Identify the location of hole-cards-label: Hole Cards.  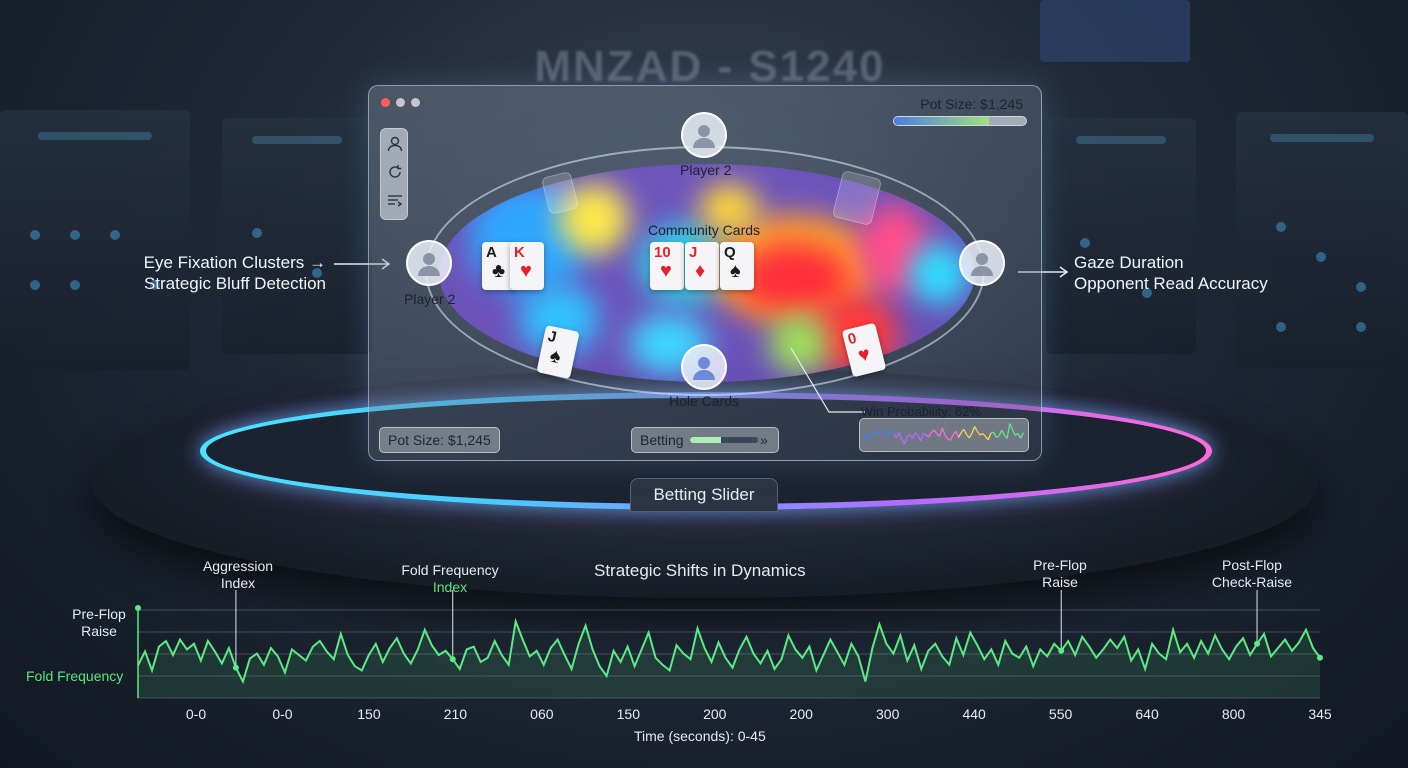
(704, 401).